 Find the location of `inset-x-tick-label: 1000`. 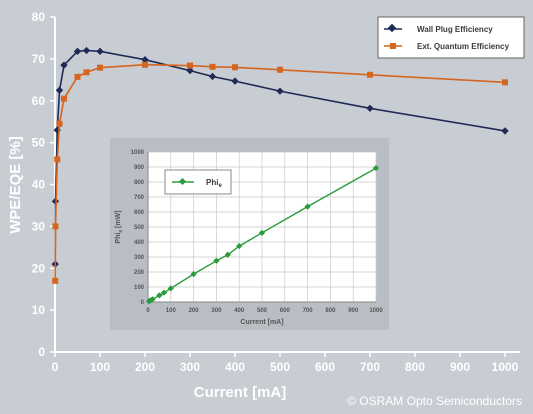

inset-x-tick-label: 1000 is located at coordinates (376, 311).